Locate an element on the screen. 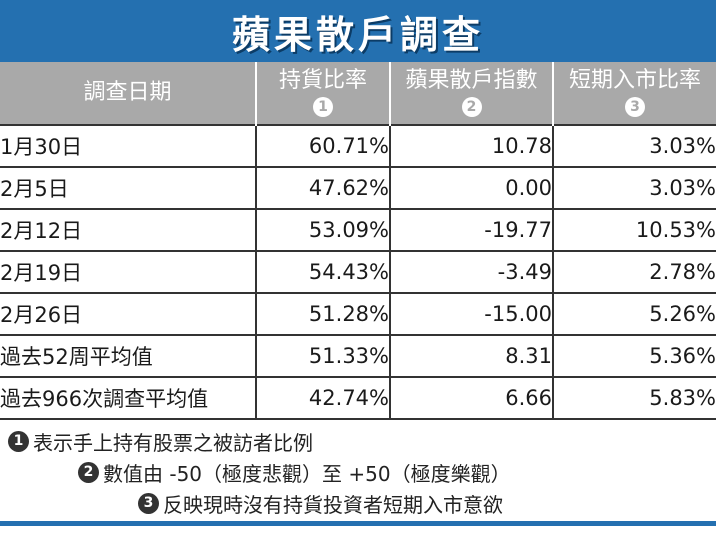 The height and width of the screenshot is (533, 716). table-row: 2月12日 53.09% -19.77 10.53% is located at coordinates (358, 229).